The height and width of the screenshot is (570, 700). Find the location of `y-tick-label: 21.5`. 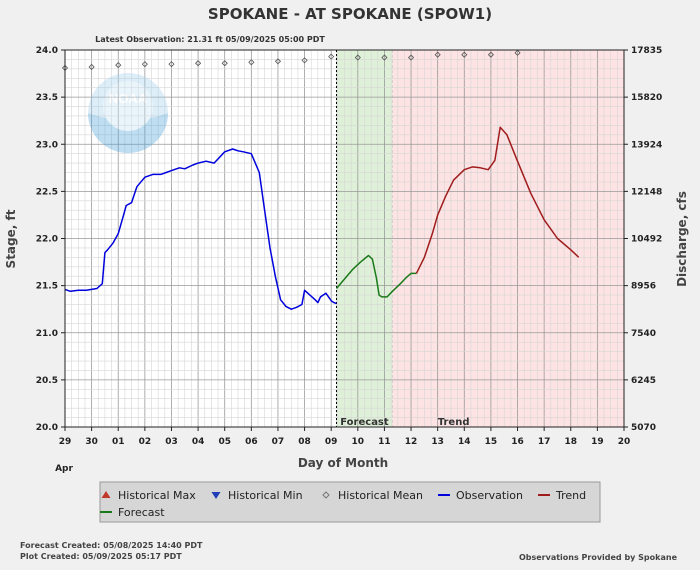

y-tick-label: 21.5 is located at coordinates (47, 287).